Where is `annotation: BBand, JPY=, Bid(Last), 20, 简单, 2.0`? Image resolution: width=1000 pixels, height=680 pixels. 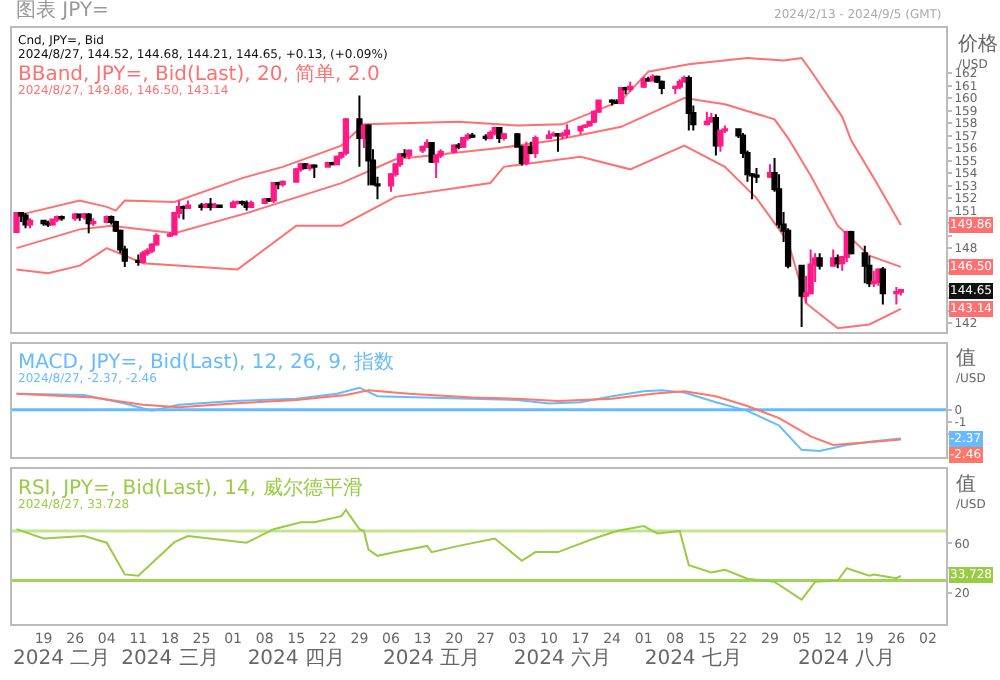
annotation: BBand, JPY=, Bid(Last), 20, 简单, 2.0 is located at coordinates (199, 74).